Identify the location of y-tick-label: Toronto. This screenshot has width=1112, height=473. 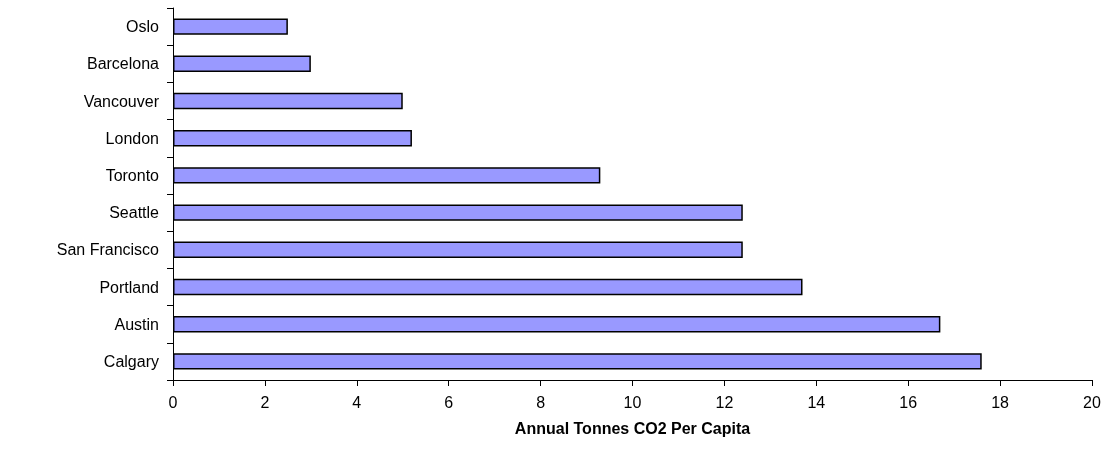
(132, 175).